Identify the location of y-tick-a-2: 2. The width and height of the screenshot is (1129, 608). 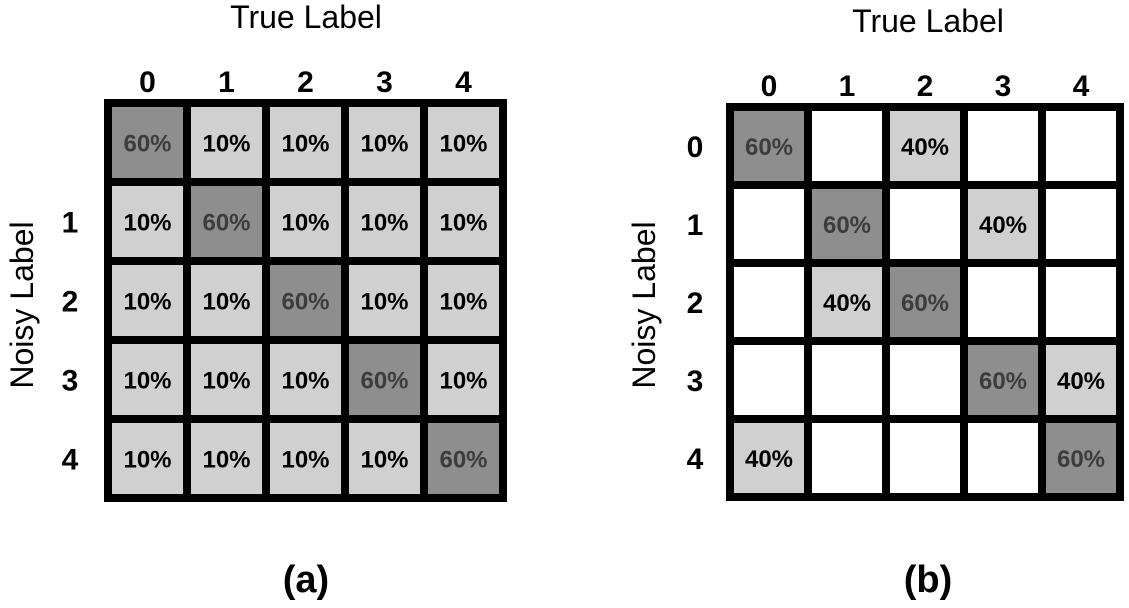
(70, 302).